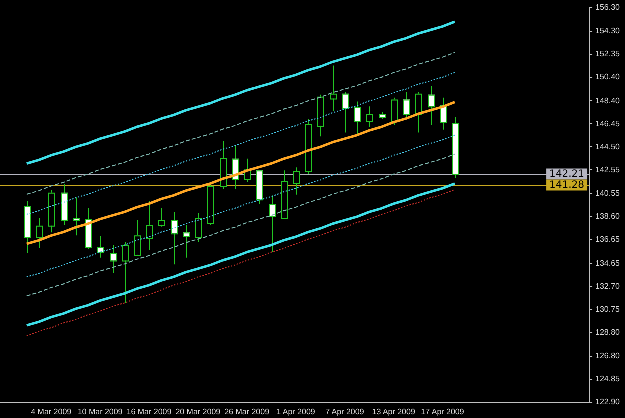 Image resolution: width=625 pixels, height=418 pixels. I want to click on y-tick-label: 144.50, so click(608, 147).